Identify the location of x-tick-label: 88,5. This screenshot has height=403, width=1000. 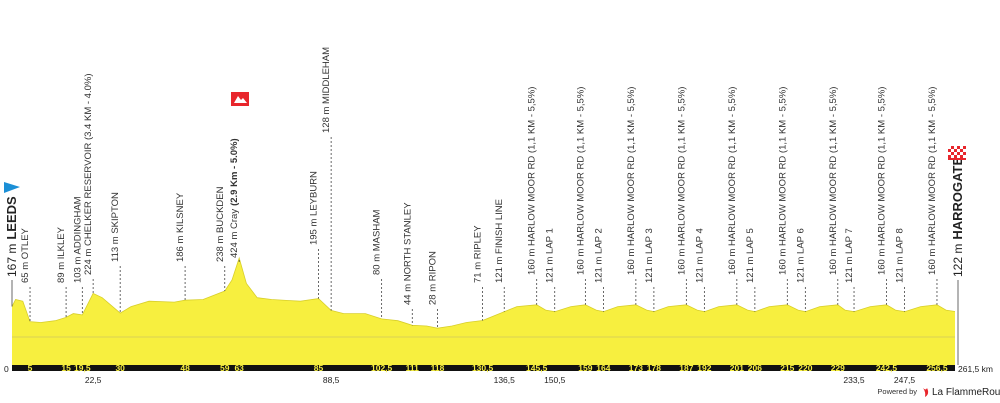
(331, 380).